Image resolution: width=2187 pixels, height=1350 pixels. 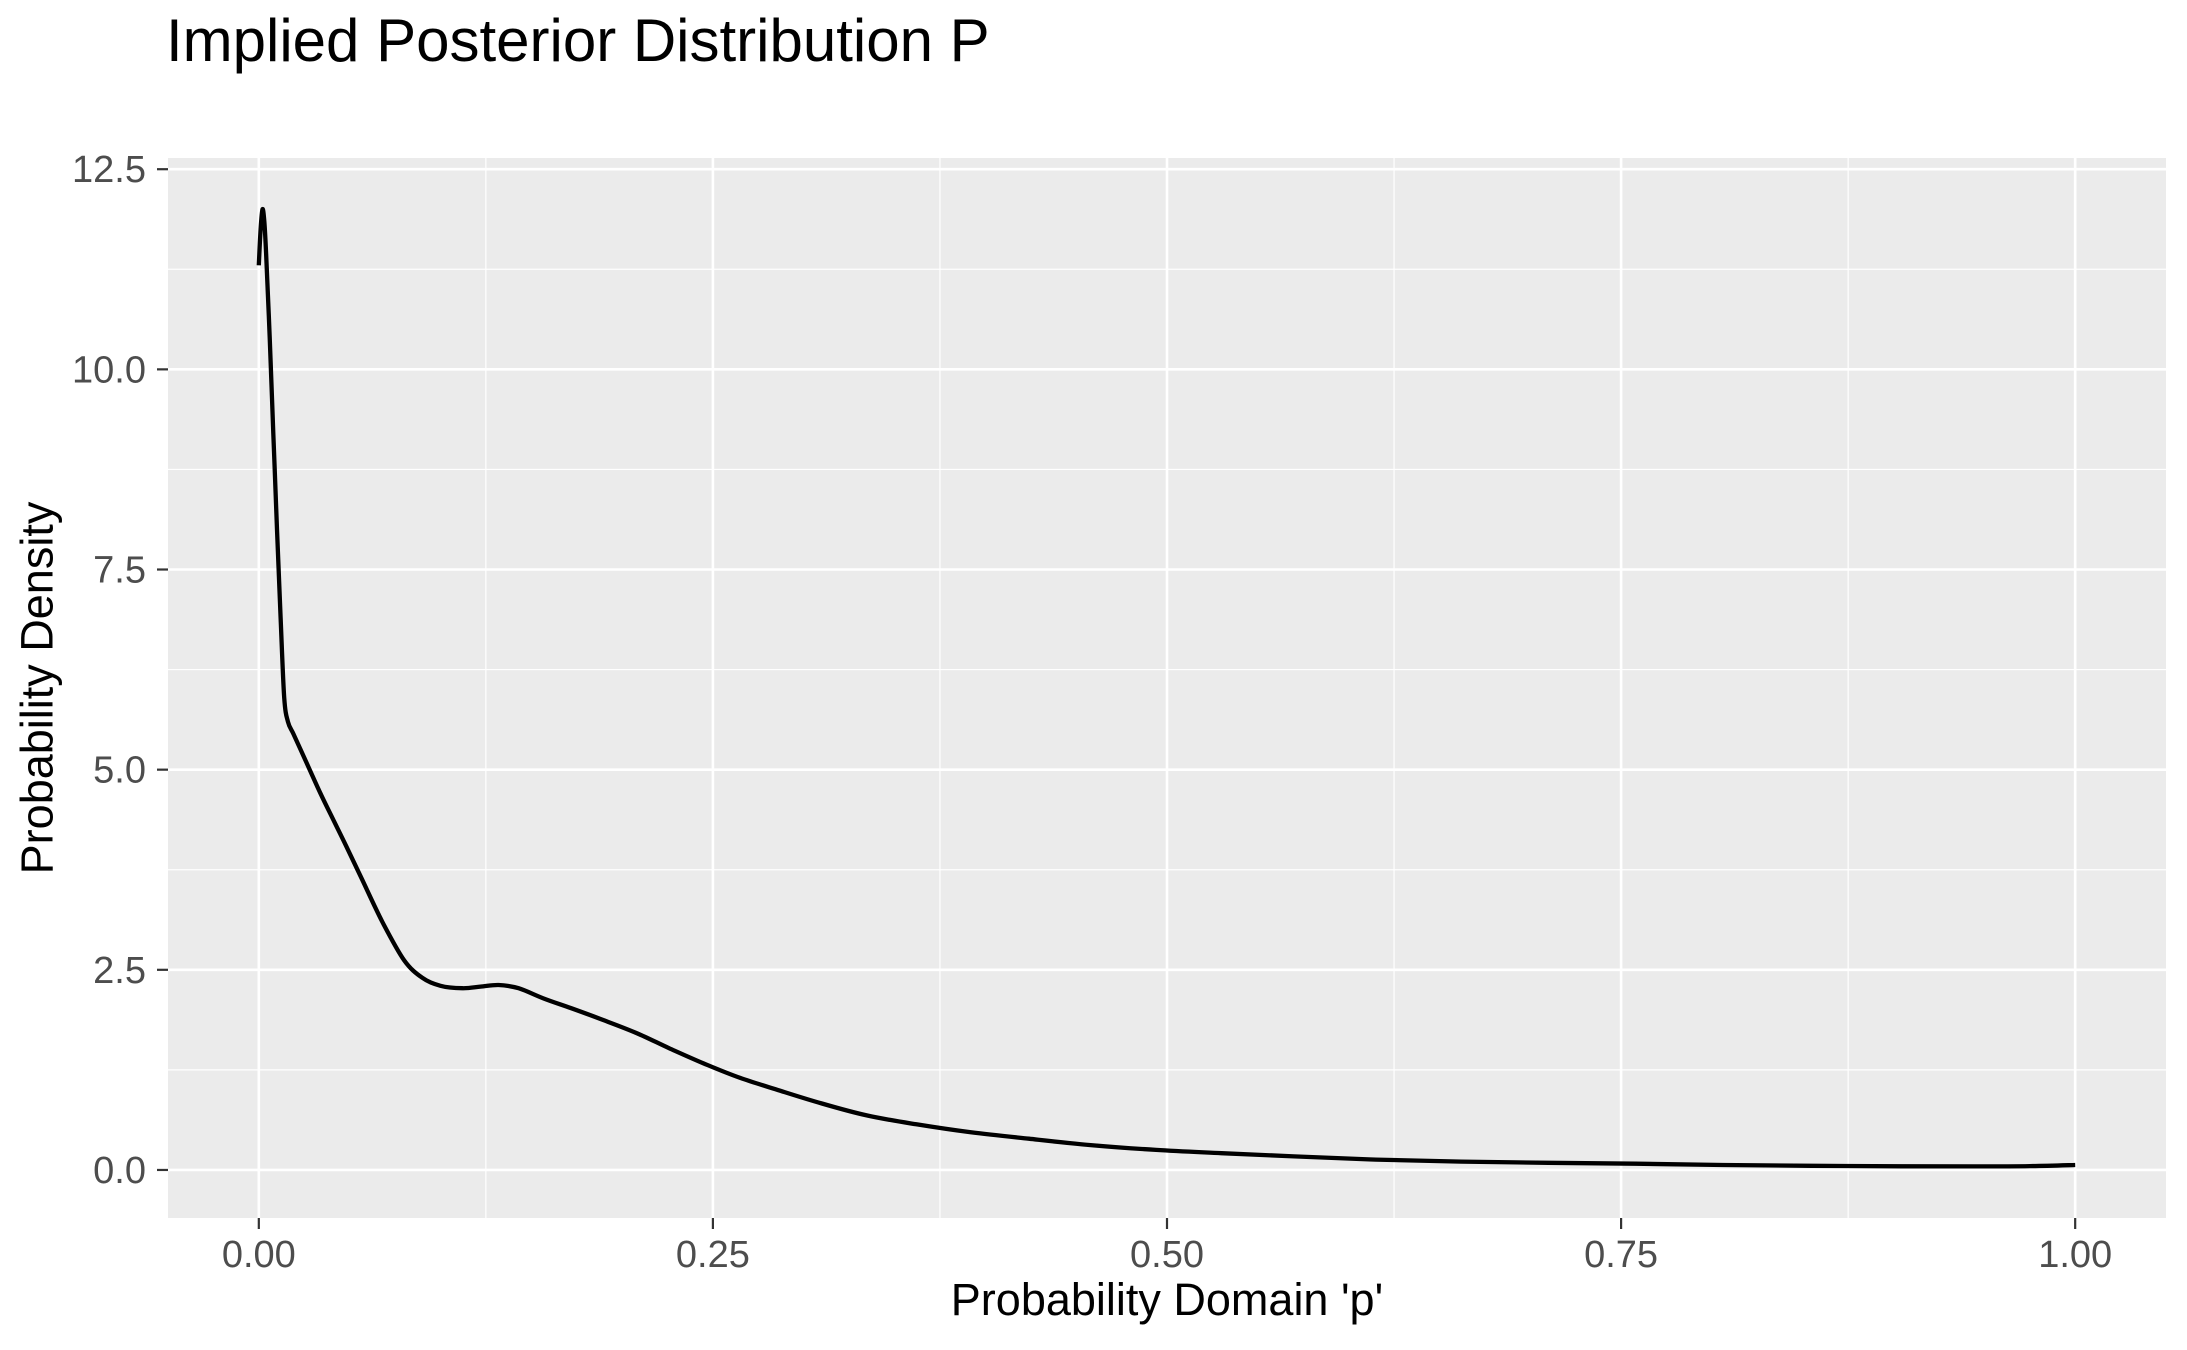 What do you see at coordinates (1167, 1255) in the screenshot?
I see `x-tick-label: 0.50` at bounding box center [1167, 1255].